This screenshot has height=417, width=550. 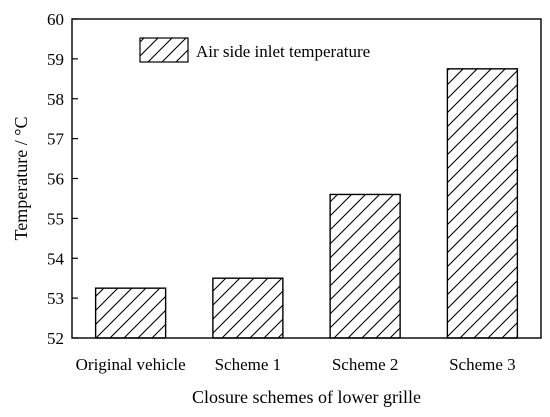 What do you see at coordinates (248, 364) in the screenshot?
I see `x-tick-label: Scheme 1` at bounding box center [248, 364].